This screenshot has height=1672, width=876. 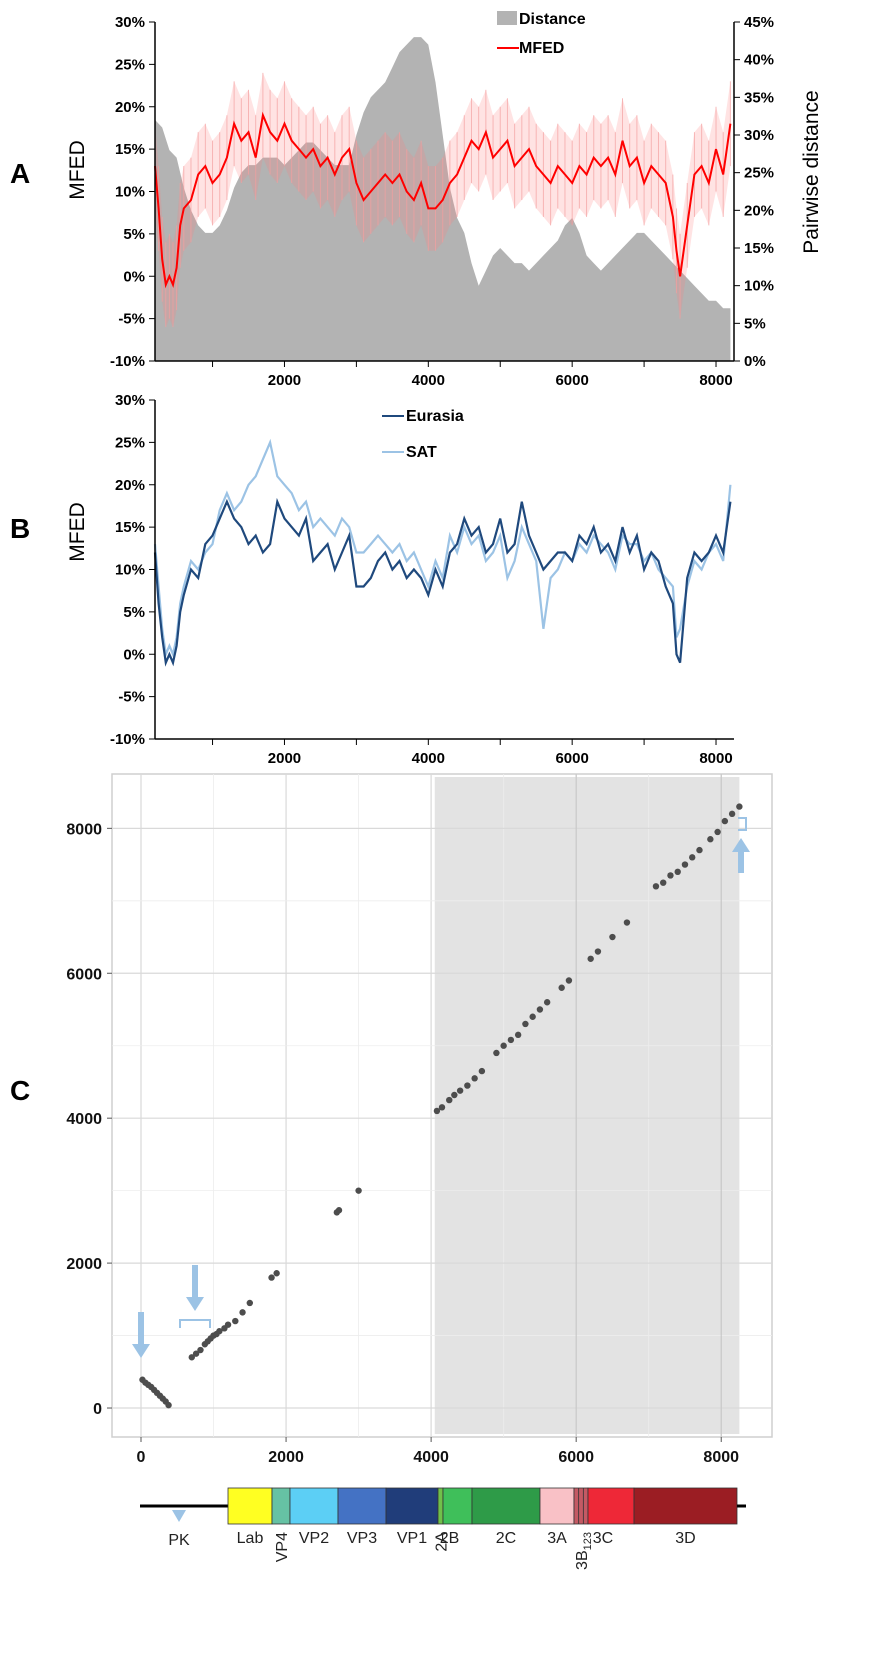 I want to click on x-tick-label: 8000, so click(x=721, y=1457).